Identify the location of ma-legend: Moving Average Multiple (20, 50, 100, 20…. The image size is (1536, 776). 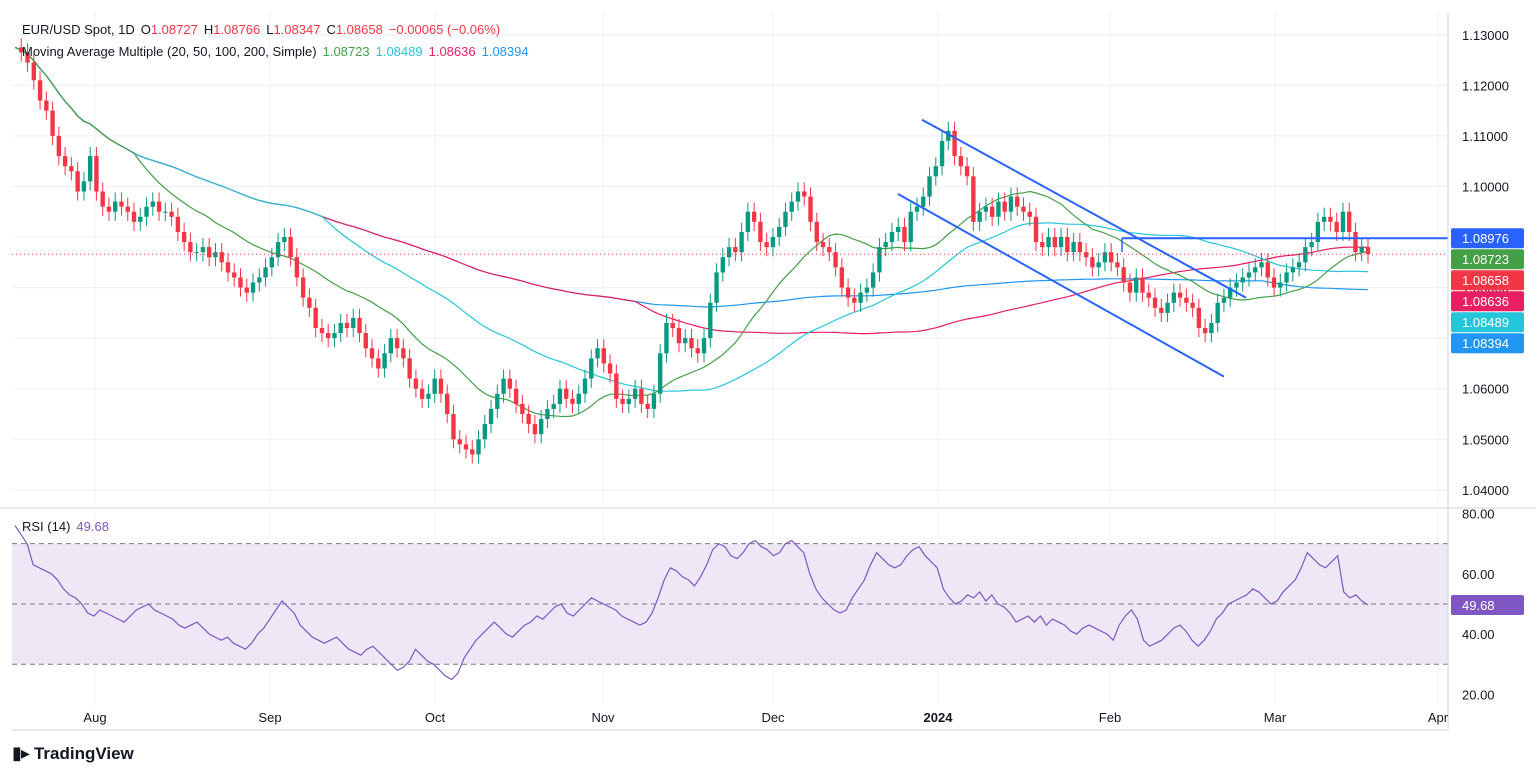
(278, 51).